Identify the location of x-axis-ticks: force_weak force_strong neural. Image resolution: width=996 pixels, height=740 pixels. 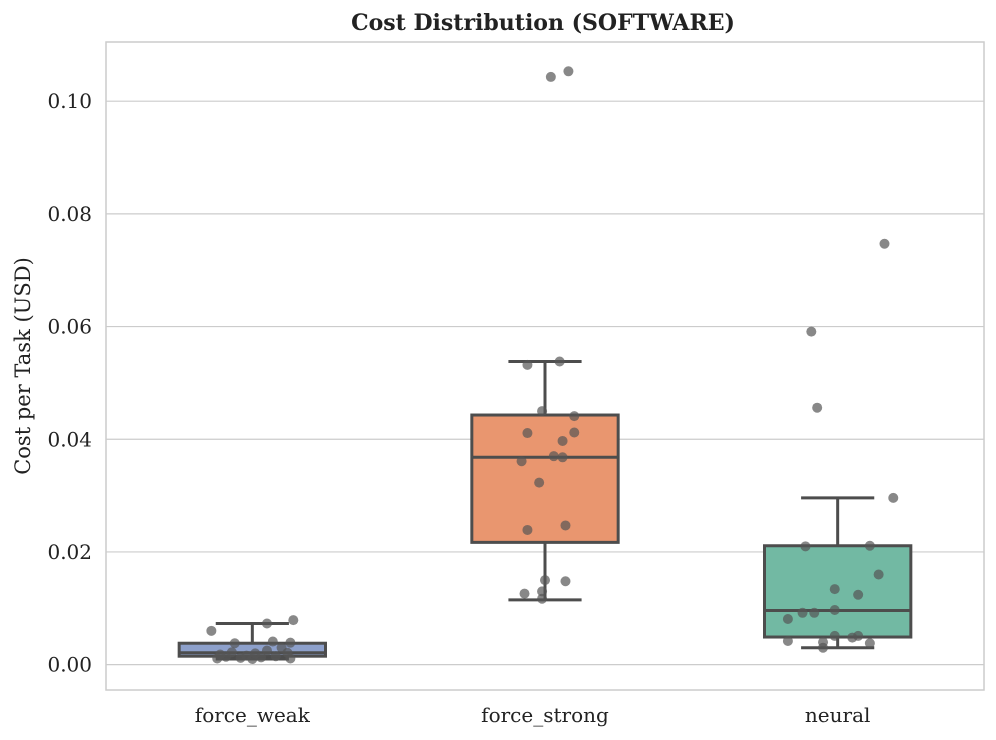
(533, 715).